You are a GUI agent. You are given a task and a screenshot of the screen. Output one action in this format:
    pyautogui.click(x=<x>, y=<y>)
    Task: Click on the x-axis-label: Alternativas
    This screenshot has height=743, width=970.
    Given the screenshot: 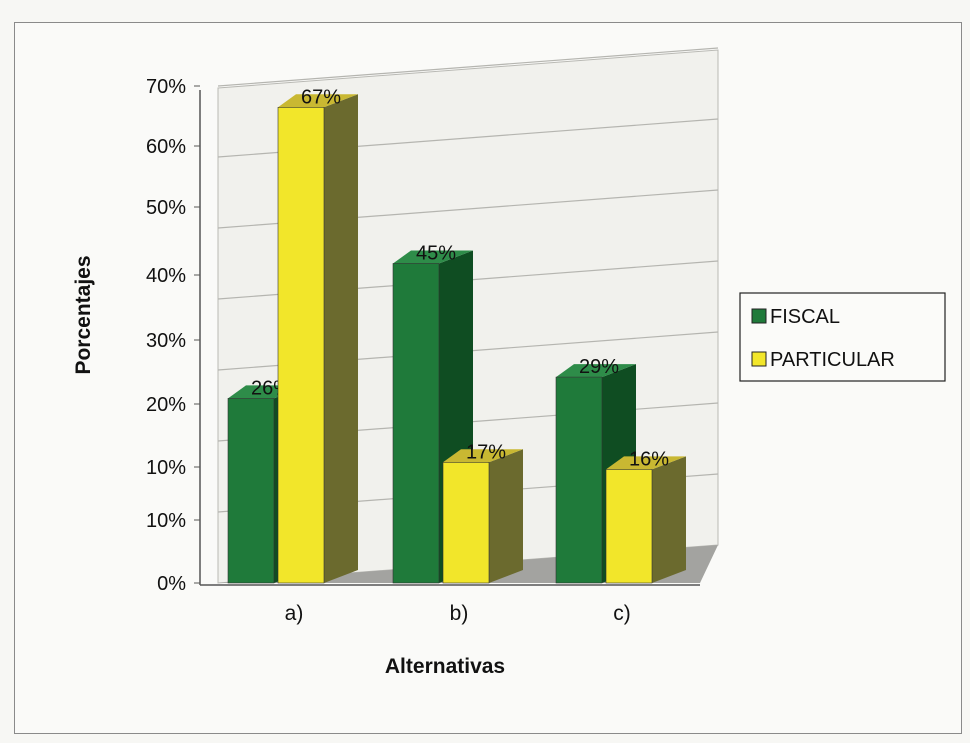 What is the action you would take?
    pyautogui.click(x=445, y=666)
    